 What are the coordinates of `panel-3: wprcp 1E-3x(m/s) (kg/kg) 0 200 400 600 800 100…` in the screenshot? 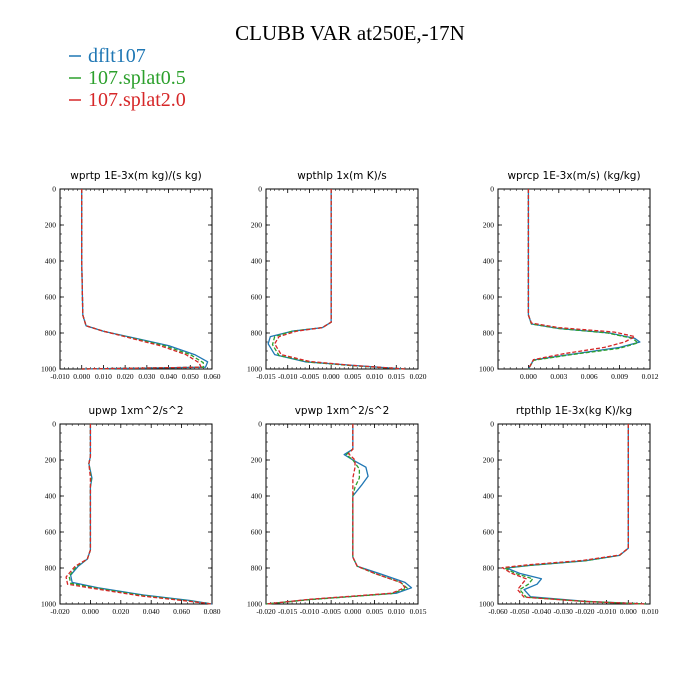 It's located at (569, 275).